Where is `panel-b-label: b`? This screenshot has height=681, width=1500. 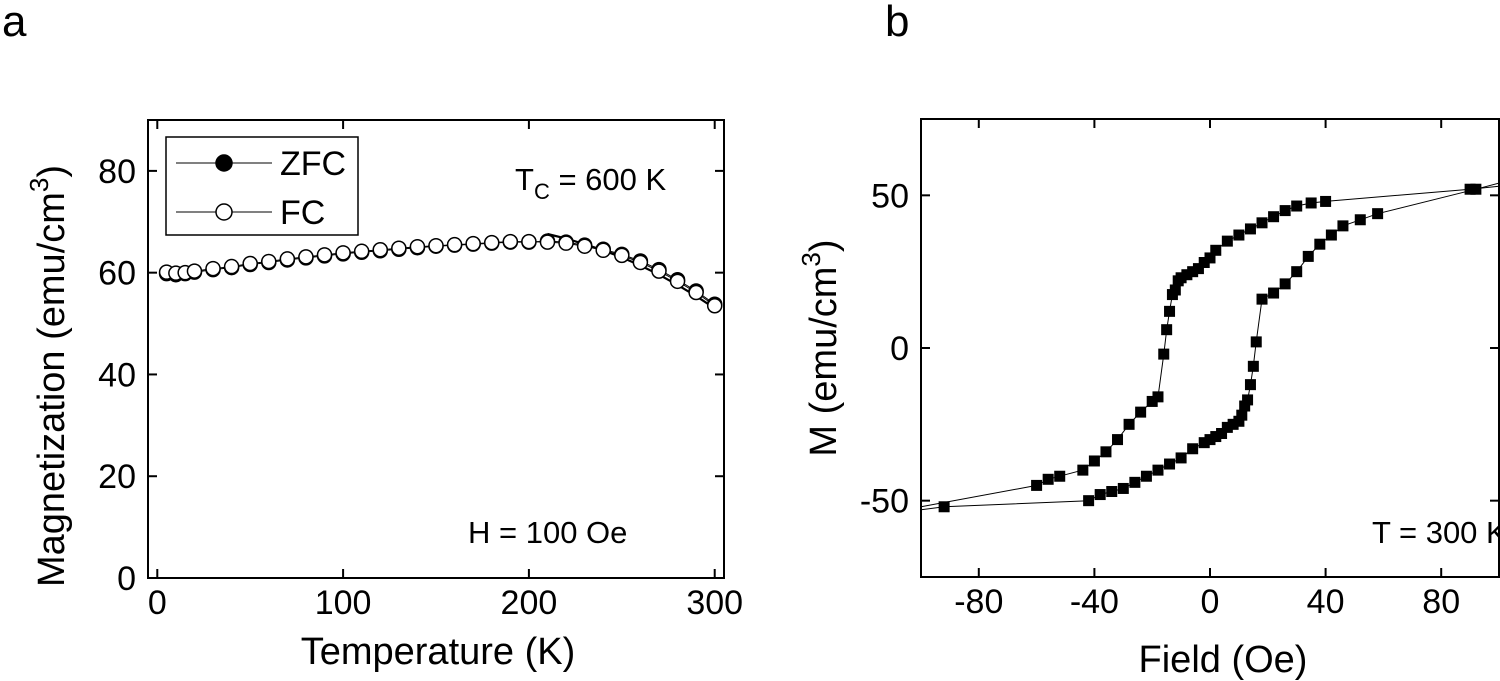
panel-b-label: b is located at coordinates (897, 23).